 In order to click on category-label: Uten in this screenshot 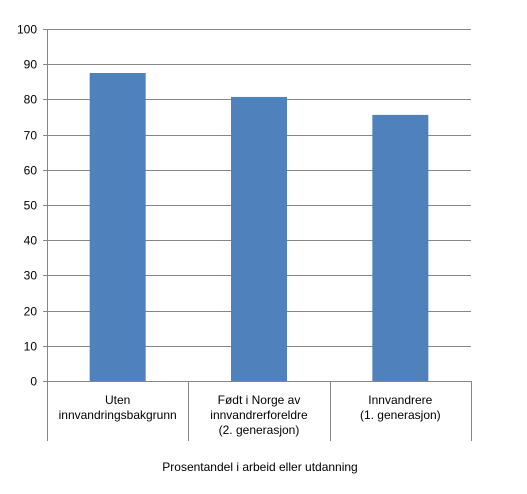, I will do `click(117, 400)`.